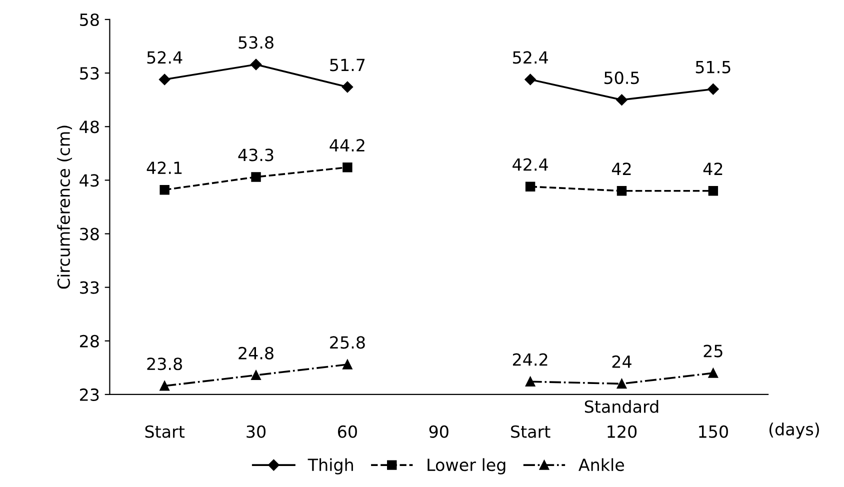 The width and height of the screenshot is (844, 487). I want to click on data-label: 23.8, so click(164, 364).